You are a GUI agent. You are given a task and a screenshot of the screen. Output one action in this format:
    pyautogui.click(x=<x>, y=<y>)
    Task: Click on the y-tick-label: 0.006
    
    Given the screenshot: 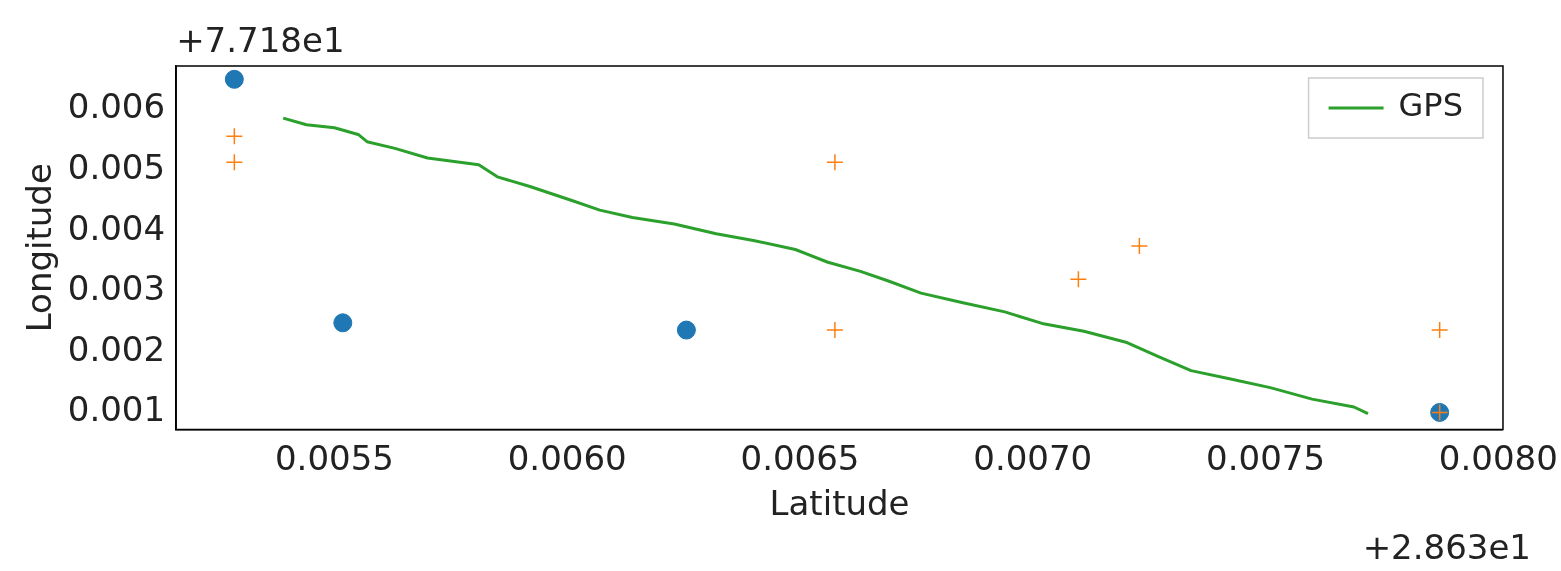 What is the action you would take?
    pyautogui.click(x=116, y=106)
    